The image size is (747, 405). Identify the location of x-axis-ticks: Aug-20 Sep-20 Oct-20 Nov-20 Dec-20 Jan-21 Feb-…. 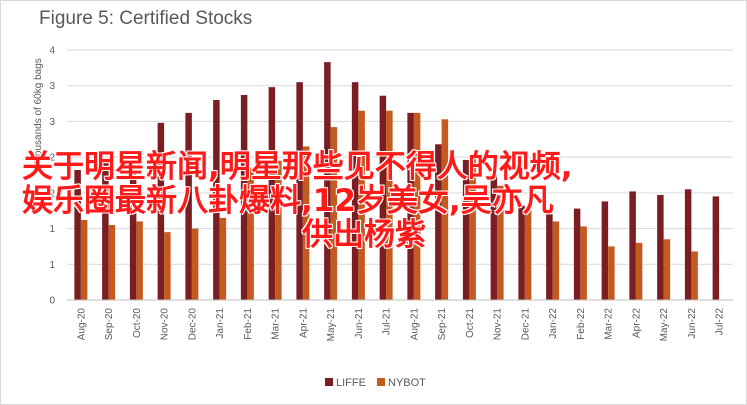
(400, 325).